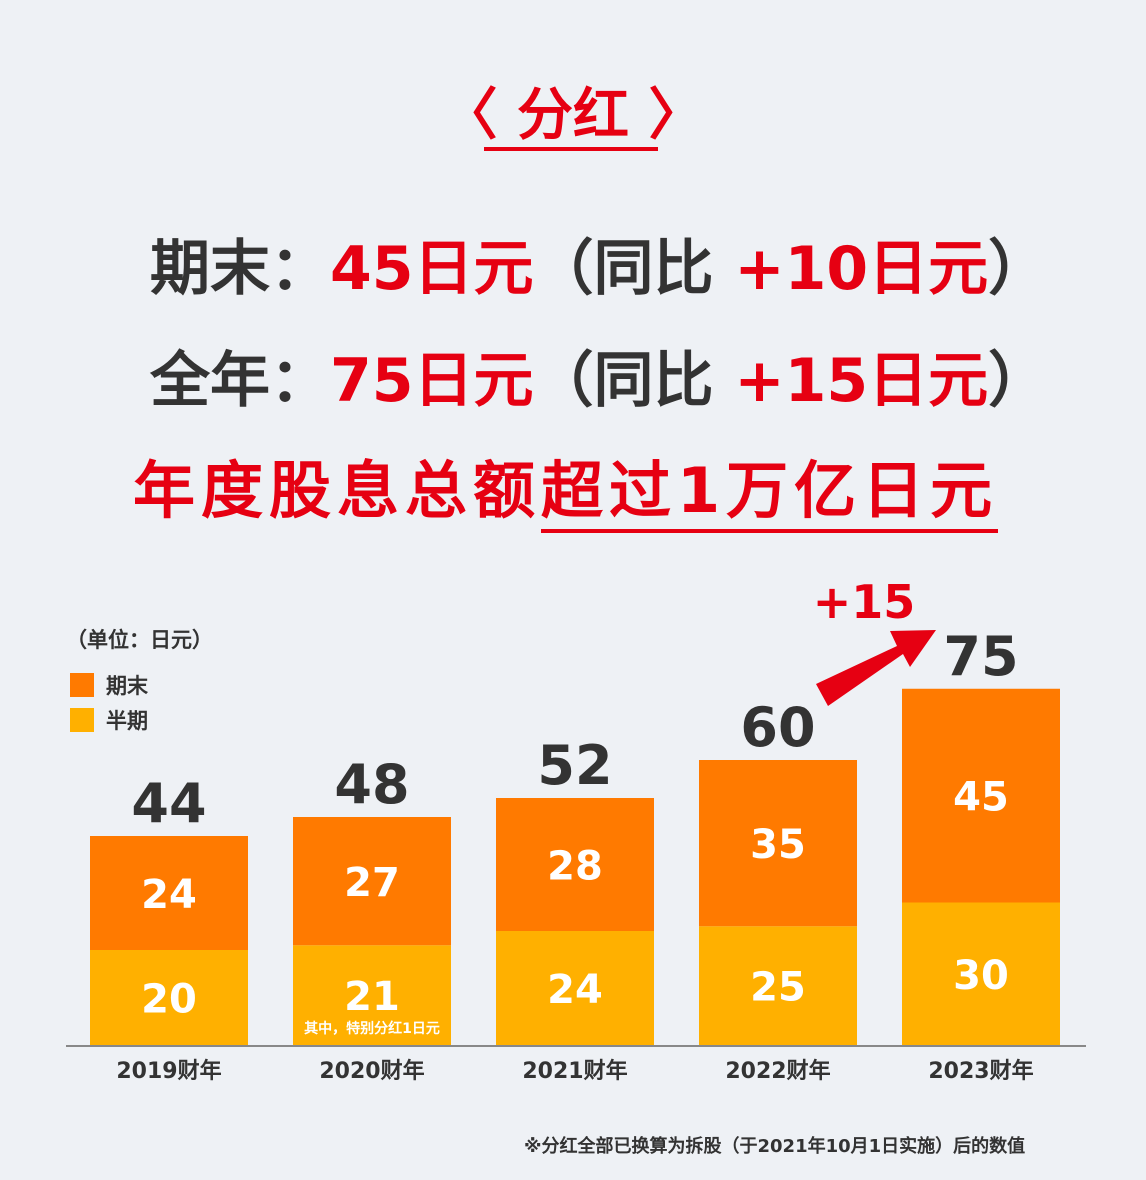  I want to click on data-label-total: 48, so click(371, 784).